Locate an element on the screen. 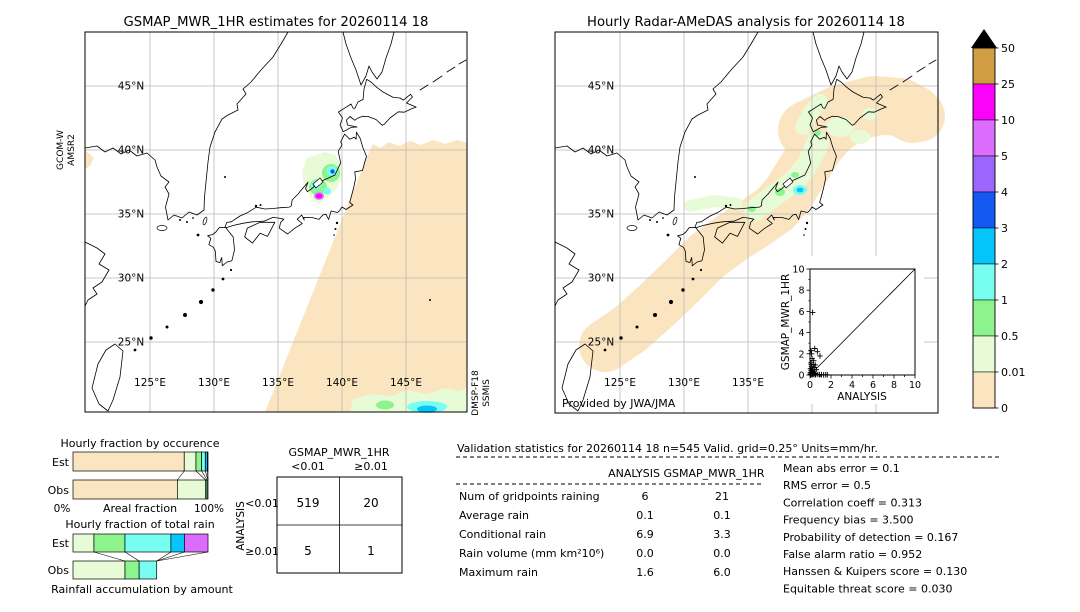 The image size is (1080, 612). inset-y-tick-label: 4 is located at coordinates (801, 333).